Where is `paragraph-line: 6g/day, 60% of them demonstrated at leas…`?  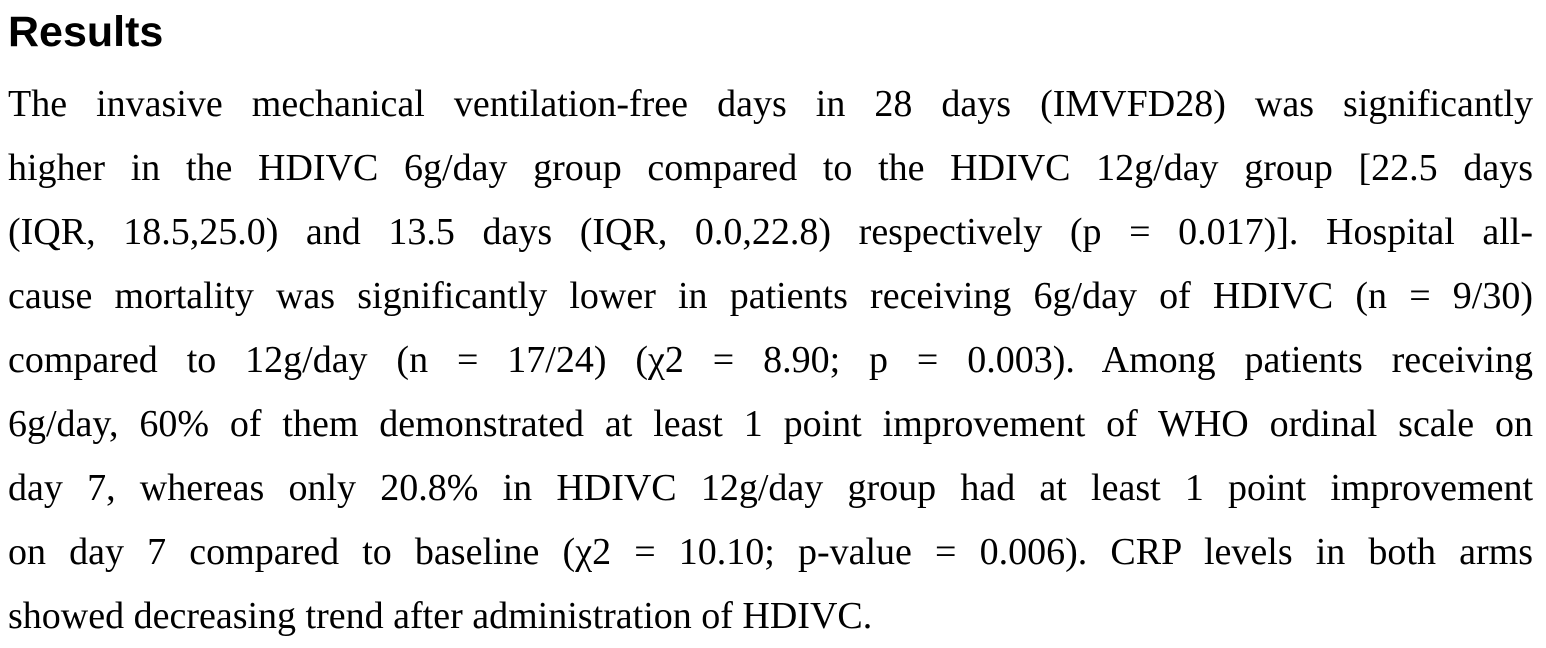 paragraph-line: 6g/day, 60% of them demonstrated at leas… is located at coordinates (770, 424).